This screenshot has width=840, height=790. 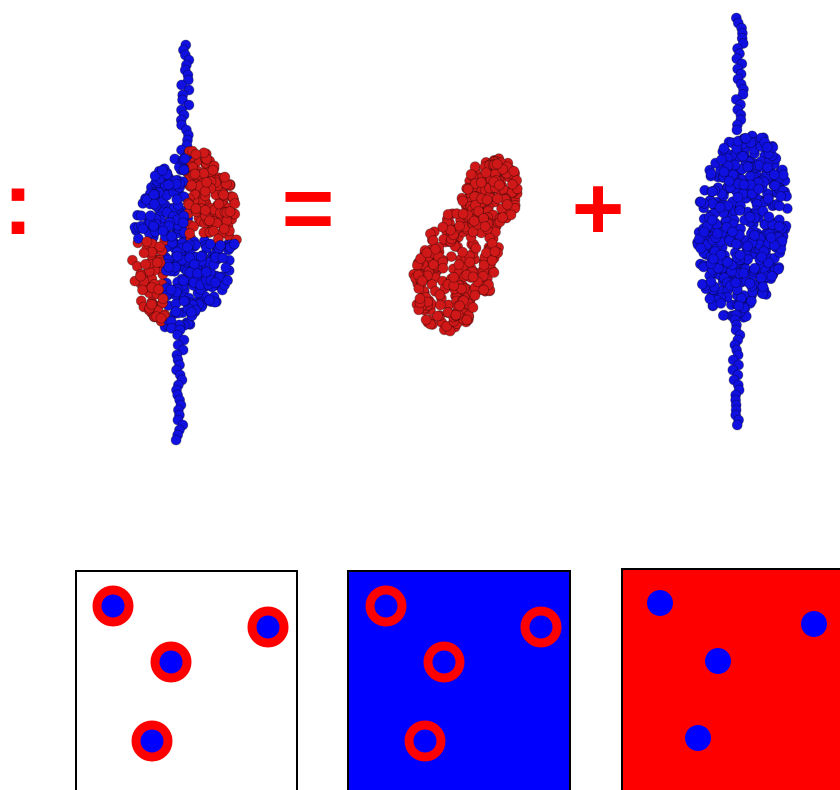 I want to click on plus-sign: +, so click(x=598, y=209).